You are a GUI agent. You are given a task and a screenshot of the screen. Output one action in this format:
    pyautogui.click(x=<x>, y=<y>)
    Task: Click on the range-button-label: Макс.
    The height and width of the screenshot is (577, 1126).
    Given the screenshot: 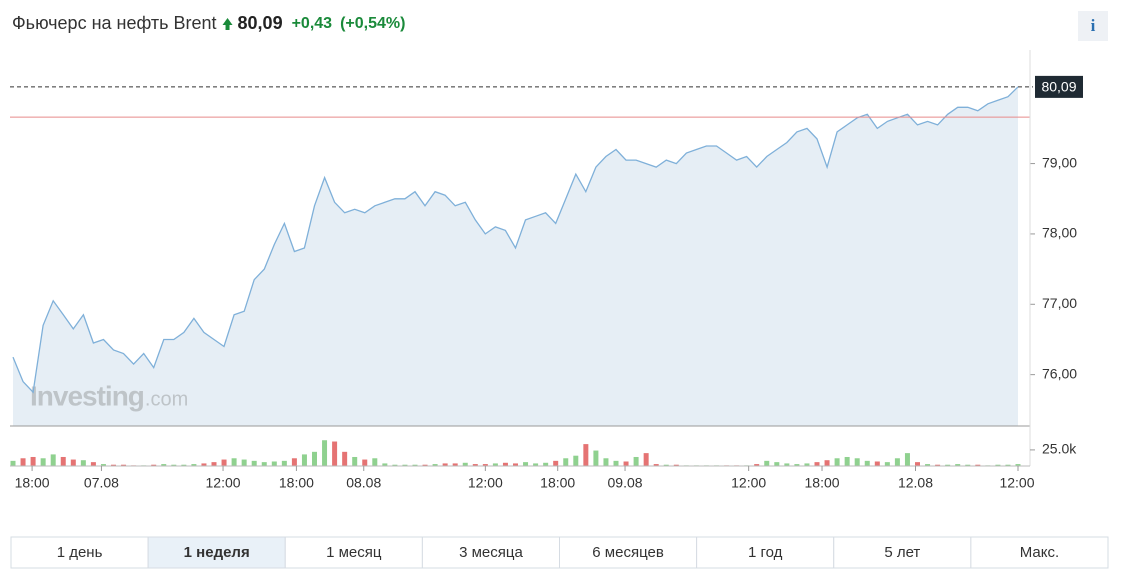 What is the action you would take?
    pyautogui.click(x=1039, y=552)
    